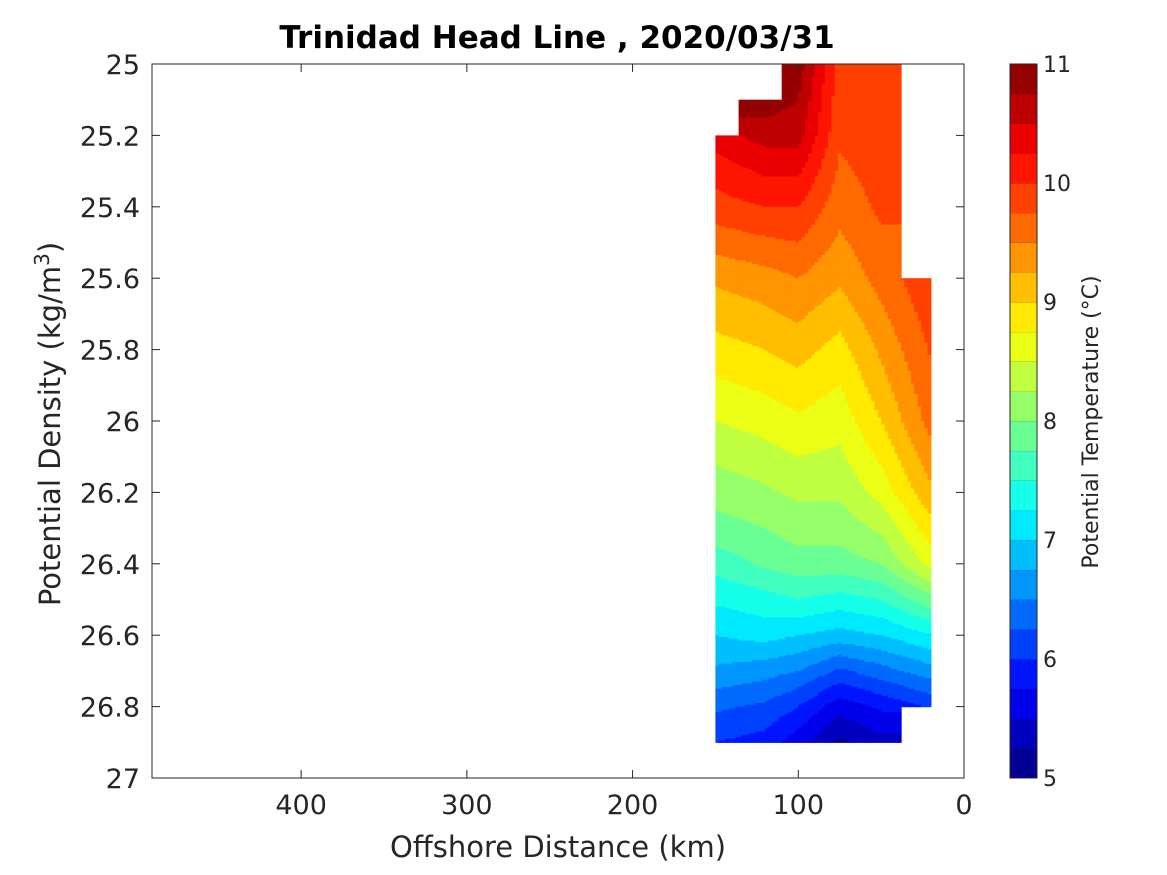 The height and width of the screenshot is (875, 1167). What do you see at coordinates (823, 403) in the screenshot?
I see `contour-fill` at bounding box center [823, 403].